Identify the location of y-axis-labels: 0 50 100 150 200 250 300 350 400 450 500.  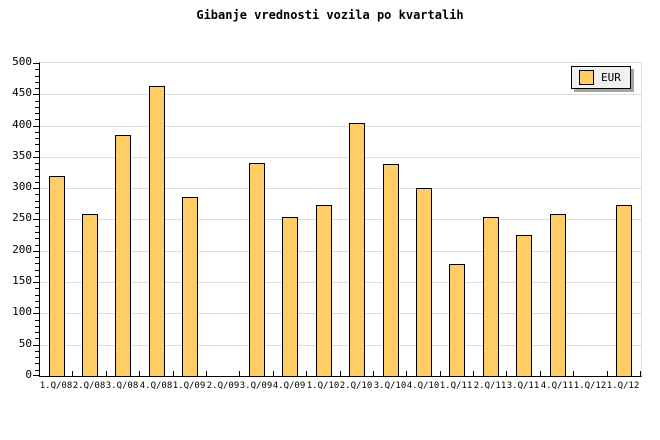
(17, 218).